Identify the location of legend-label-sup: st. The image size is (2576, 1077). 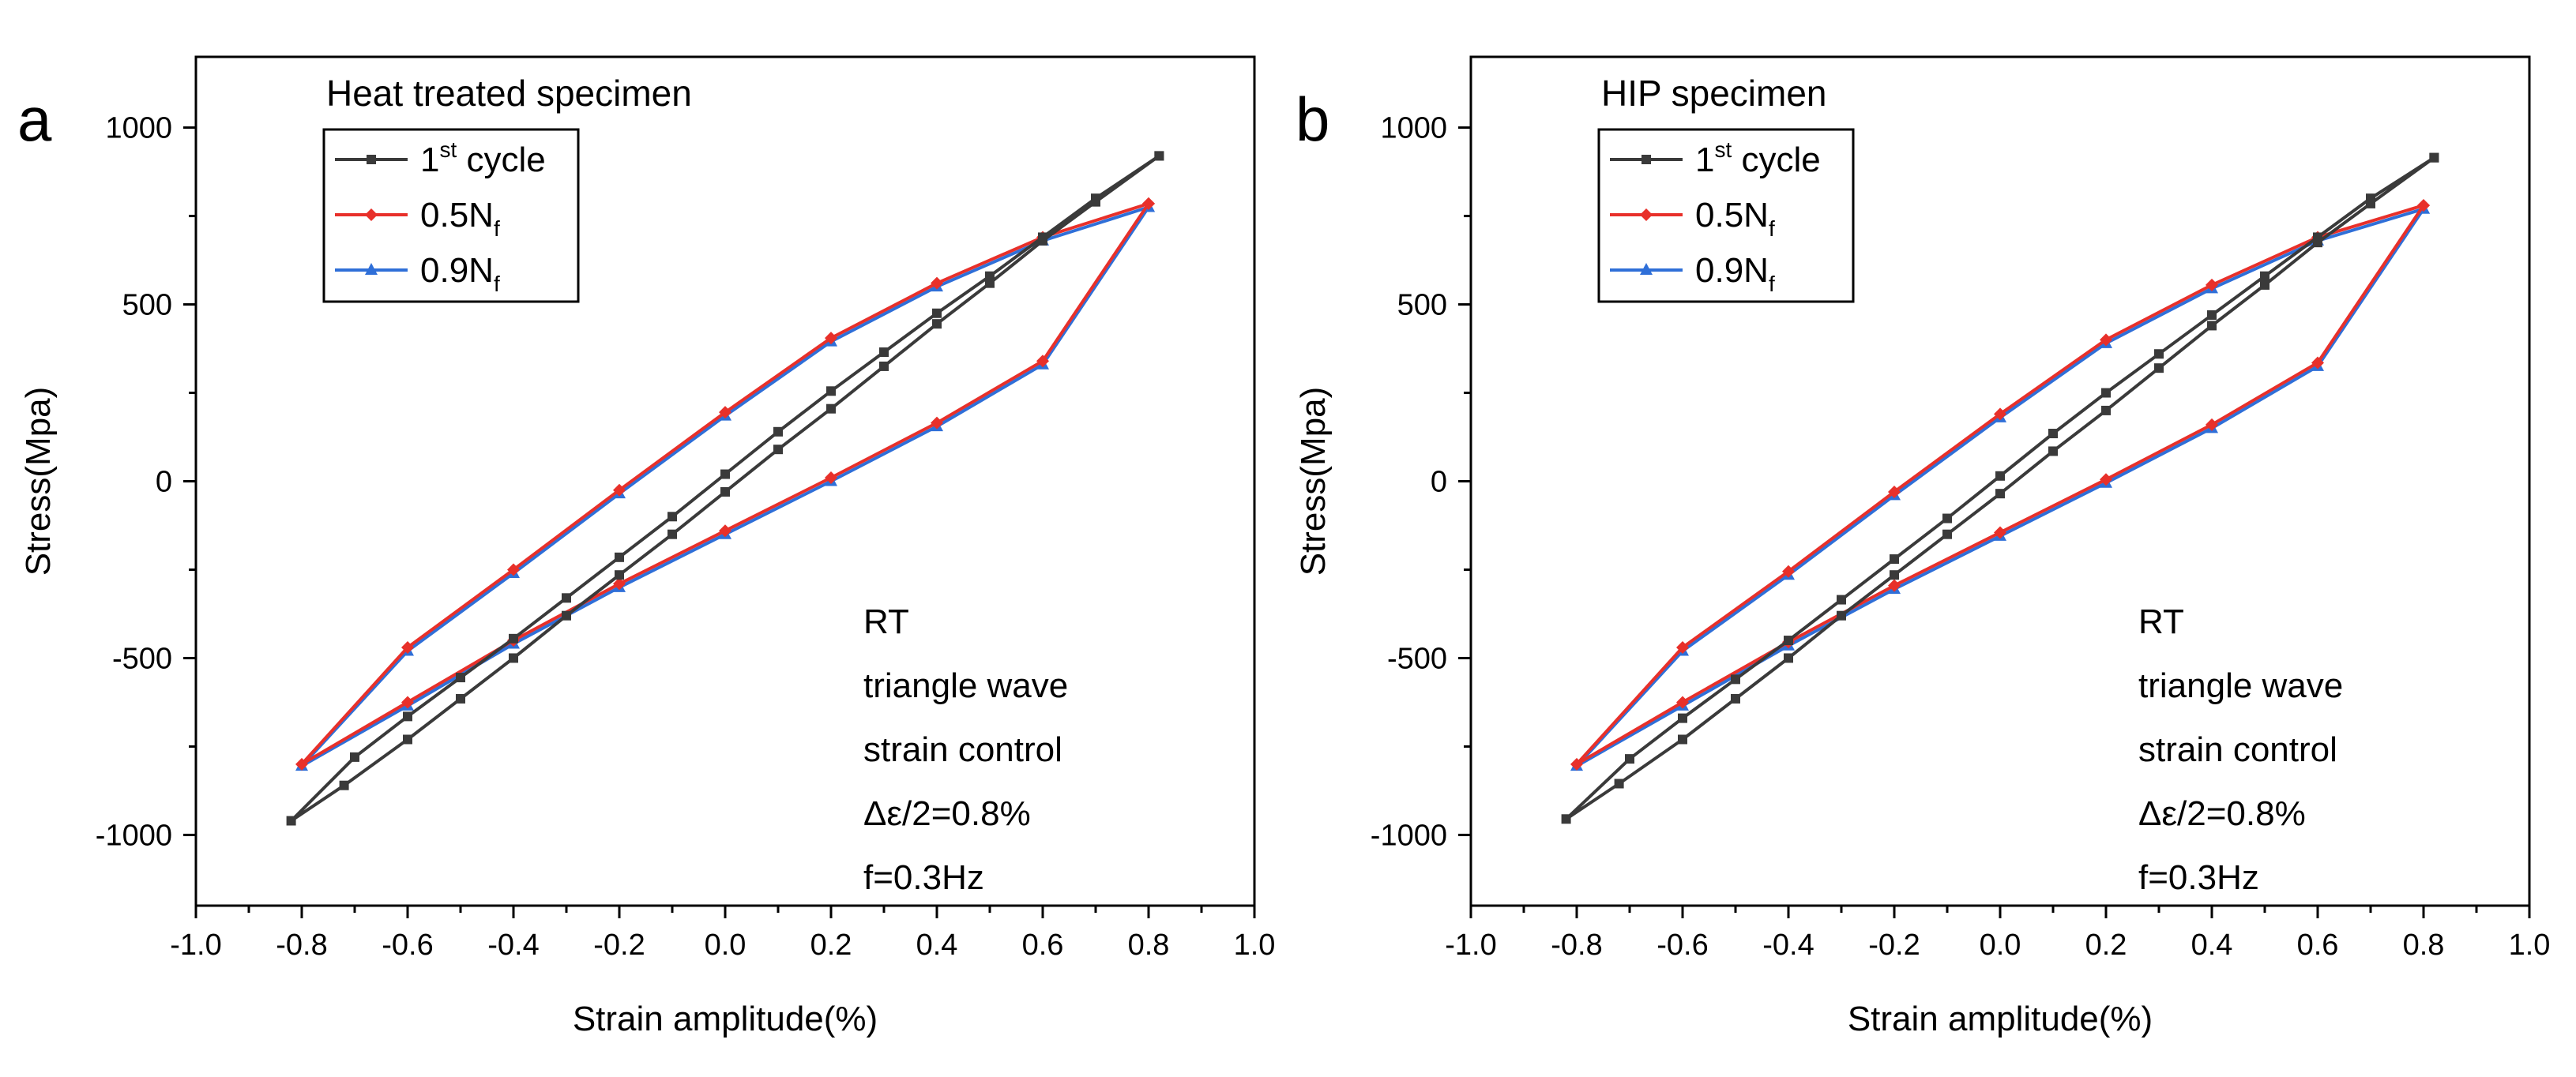
(1723, 149).